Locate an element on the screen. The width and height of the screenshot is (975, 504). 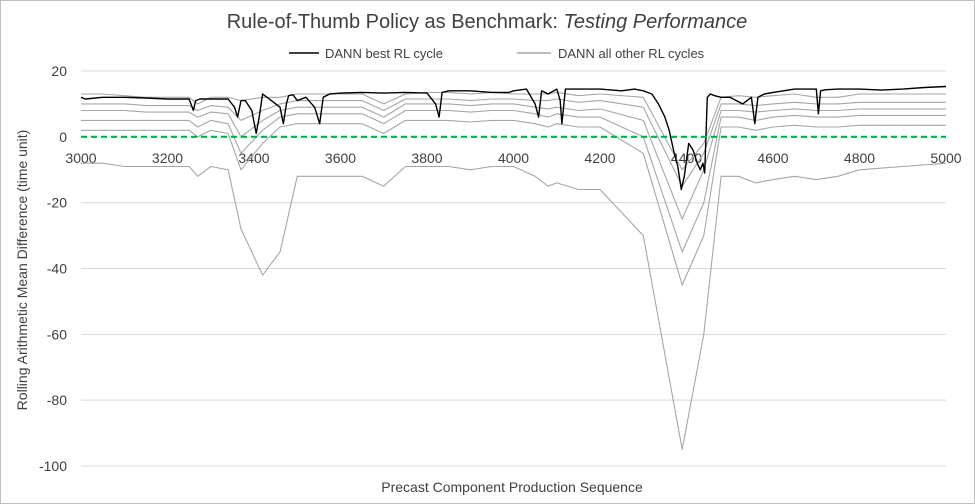
y-tick-label: 20 is located at coordinates (59, 71).